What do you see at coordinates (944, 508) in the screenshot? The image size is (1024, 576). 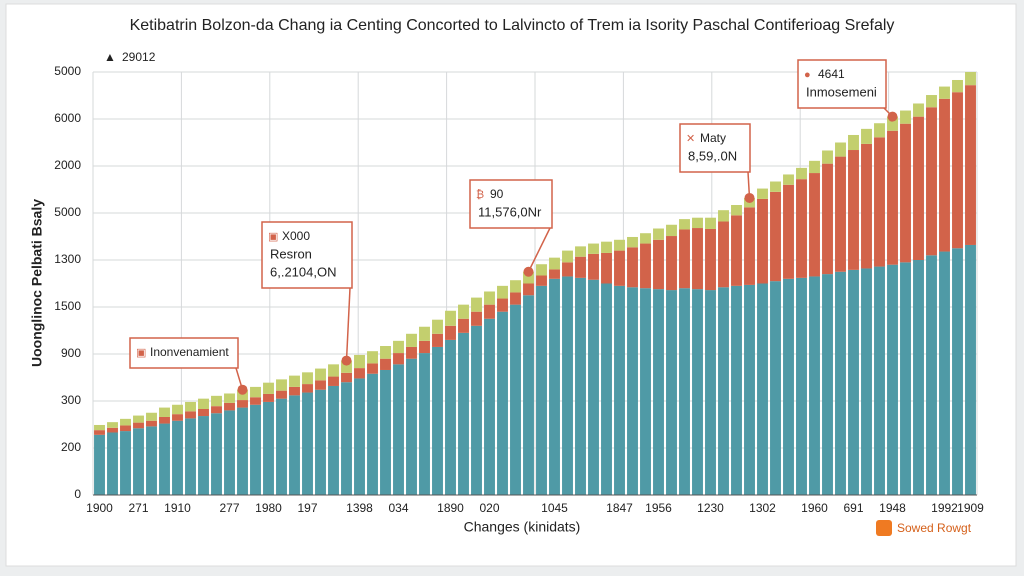 I see `x-tick-label: 1992` at bounding box center [944, 508].